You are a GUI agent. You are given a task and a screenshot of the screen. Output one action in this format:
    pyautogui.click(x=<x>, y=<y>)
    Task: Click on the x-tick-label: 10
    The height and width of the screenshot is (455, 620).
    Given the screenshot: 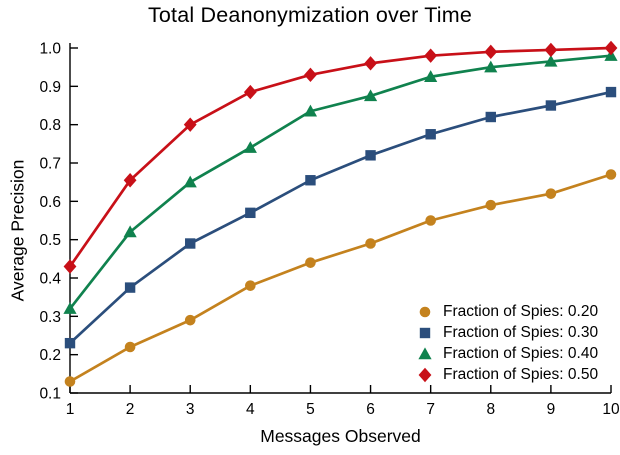 What is the action you would take?
    pyautogui.click(x=611, y=409)
    